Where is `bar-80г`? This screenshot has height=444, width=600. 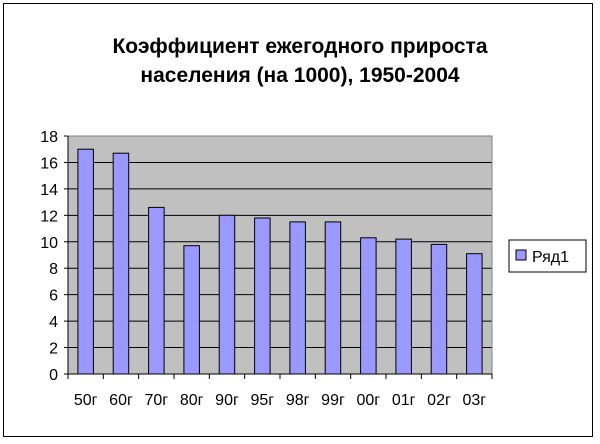
bar-80г is located at coordinates (191, 310).